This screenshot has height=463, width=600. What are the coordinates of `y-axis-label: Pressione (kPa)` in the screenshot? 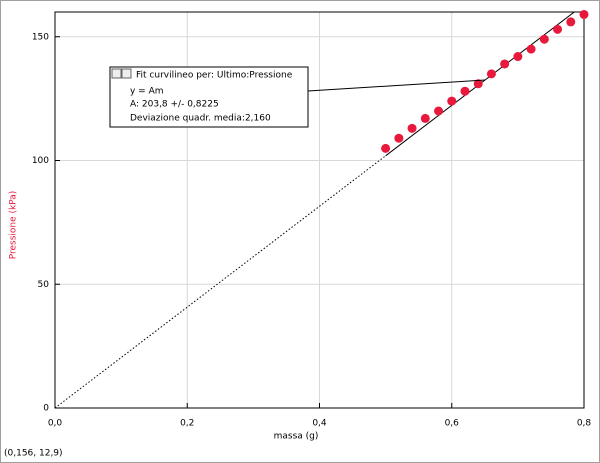 It's located at (14, 225).